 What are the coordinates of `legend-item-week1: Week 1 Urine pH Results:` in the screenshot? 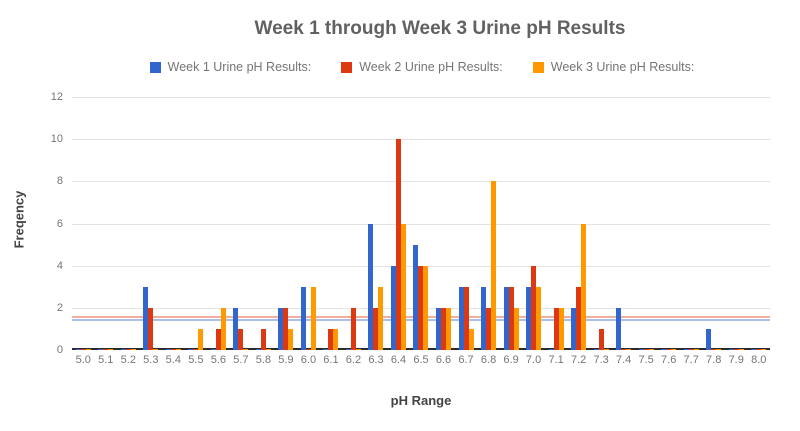 It's located at (230, 67).